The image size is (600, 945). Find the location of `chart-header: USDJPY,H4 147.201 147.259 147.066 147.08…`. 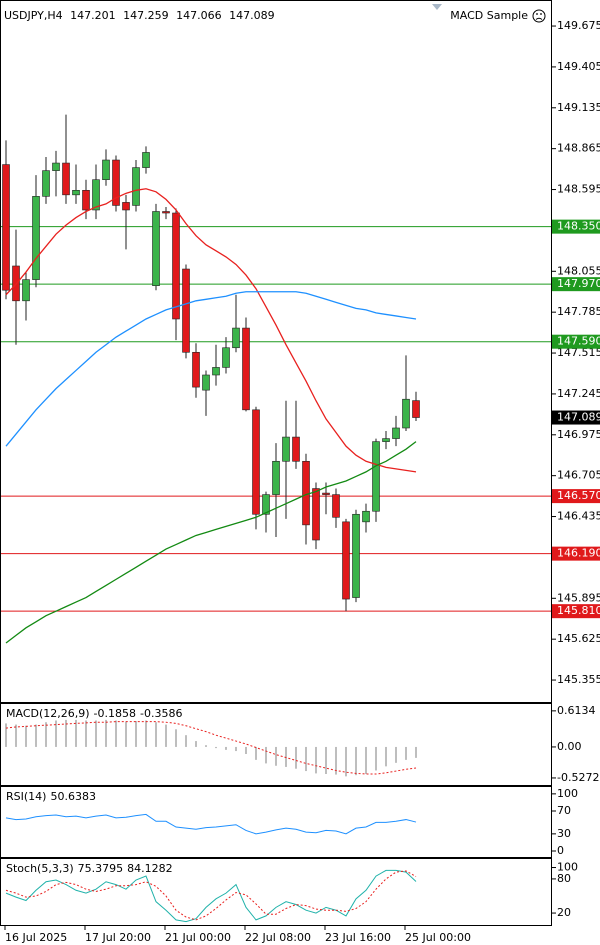

chart-header: USDJPY,H4 147.201 147.259 147.066 147.08… is located at coordinates (139, 15).